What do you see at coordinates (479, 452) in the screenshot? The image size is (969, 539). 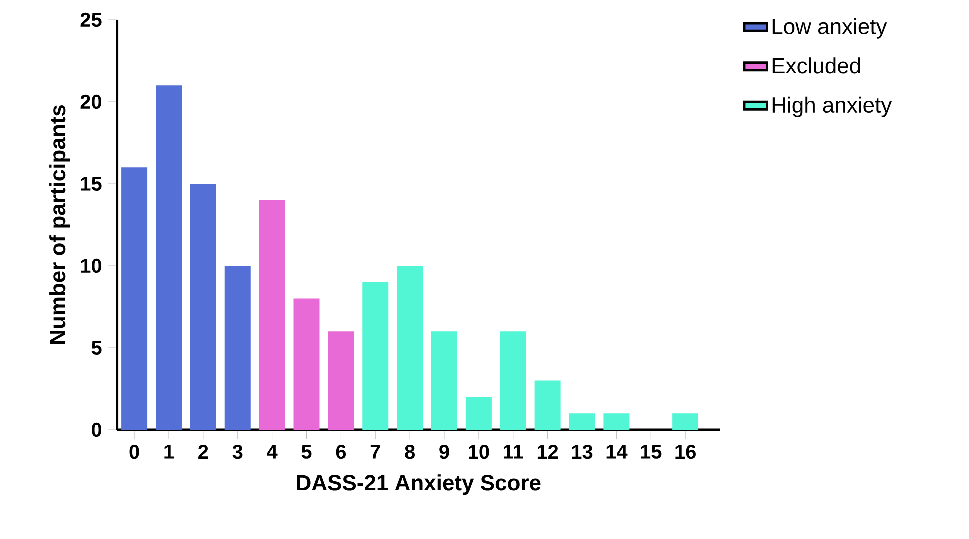 I see `x-tick-label: 10` at bounding box center [479, 452].